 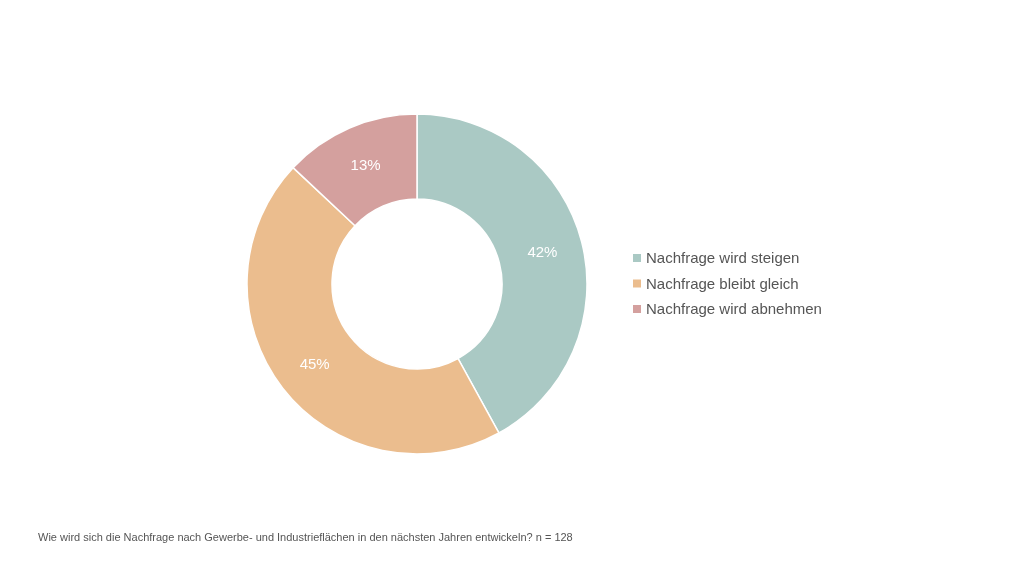 What do you see at coordinates (365, 165) in the screenshot?
I see `data-label: 13%` at bounding box center [365, 165].